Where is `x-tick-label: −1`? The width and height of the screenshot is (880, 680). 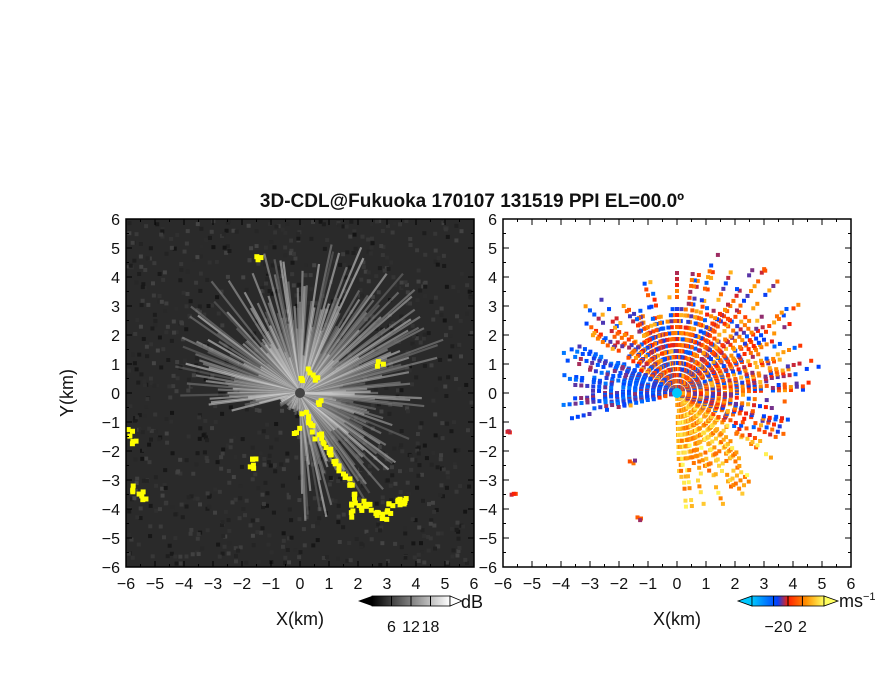
x-tick-label: −1 is located at coordinates (271, 584).